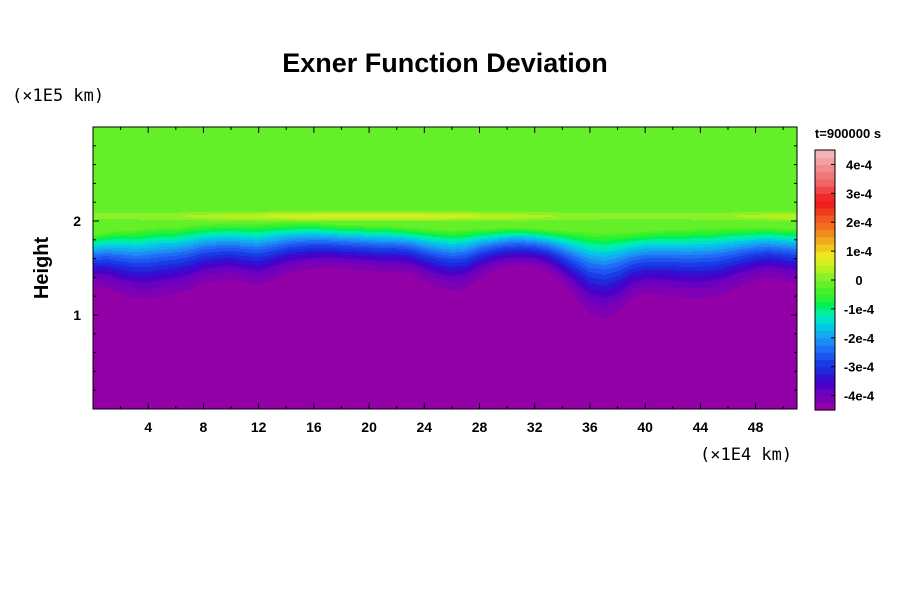  Describe the element at coordinates (314, 427) in the screenshot. I see `x-tick-label: 16` at that location.